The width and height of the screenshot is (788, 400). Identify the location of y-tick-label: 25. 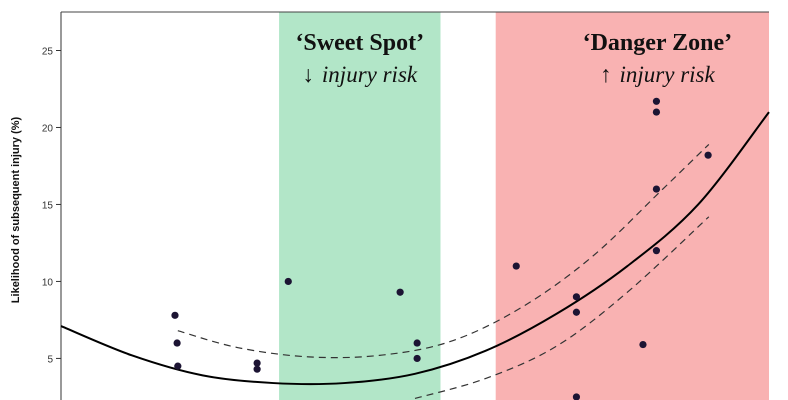
(48, 51).